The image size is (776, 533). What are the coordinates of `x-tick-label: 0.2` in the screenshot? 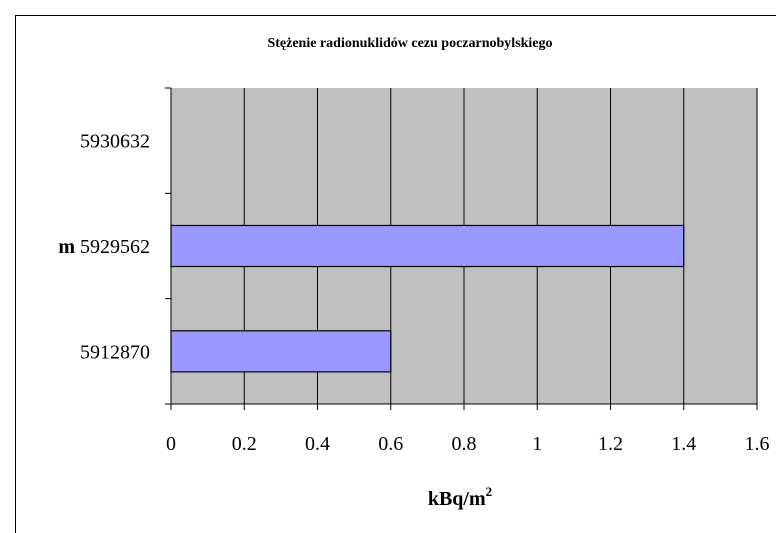 It's located at (244, 444).